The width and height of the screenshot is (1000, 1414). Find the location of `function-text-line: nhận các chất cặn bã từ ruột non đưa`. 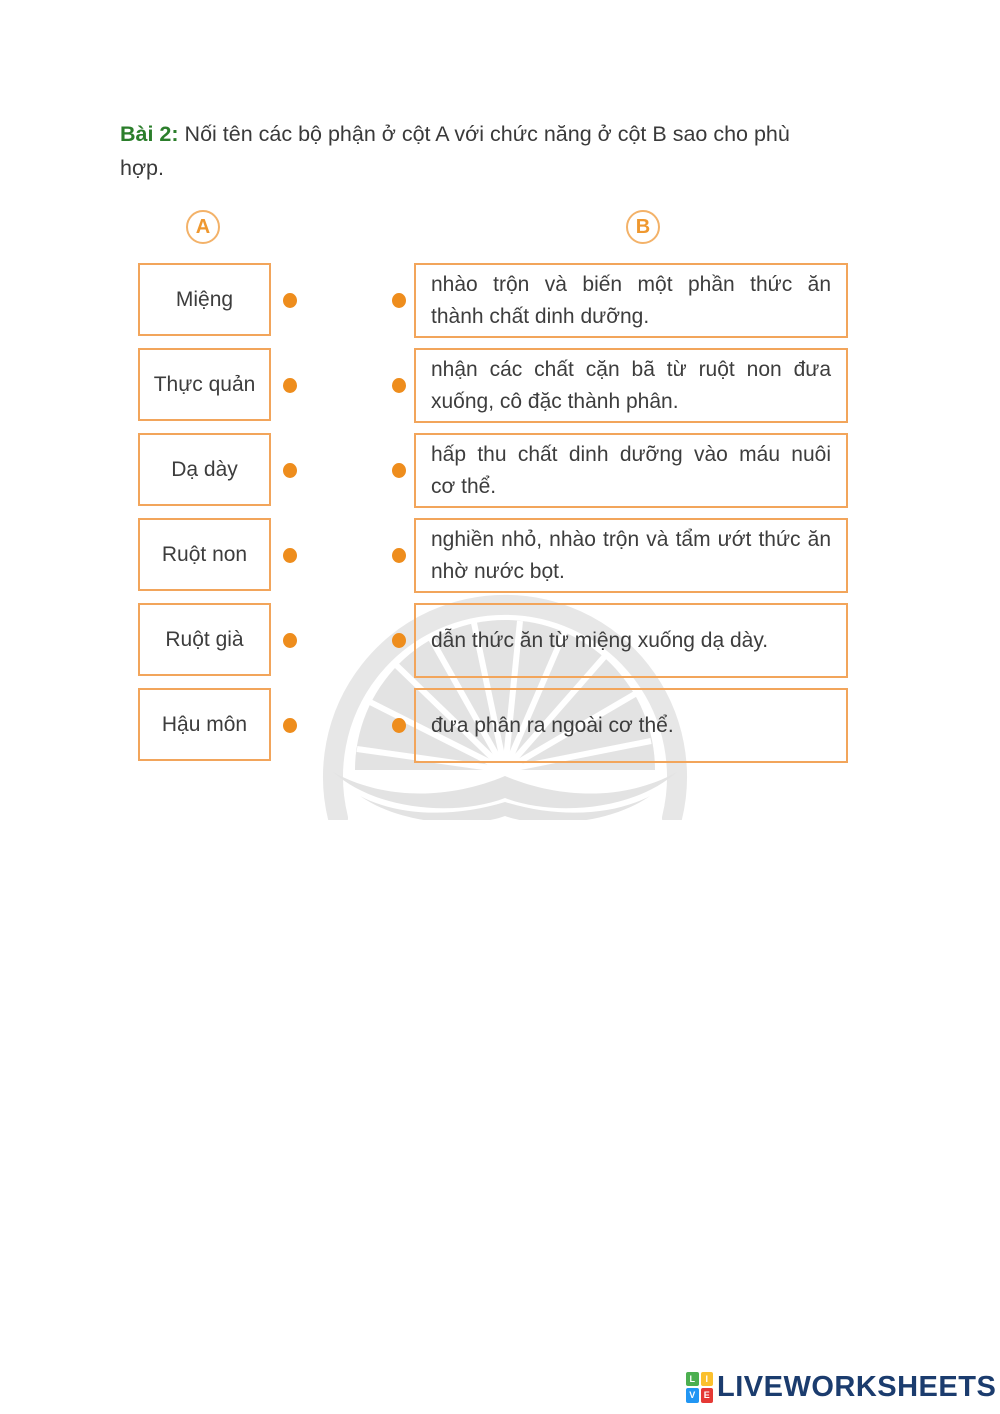

function-text-line: nhận các chất cặn bã từ ruột non đưa is located at coordinates (631, 369).